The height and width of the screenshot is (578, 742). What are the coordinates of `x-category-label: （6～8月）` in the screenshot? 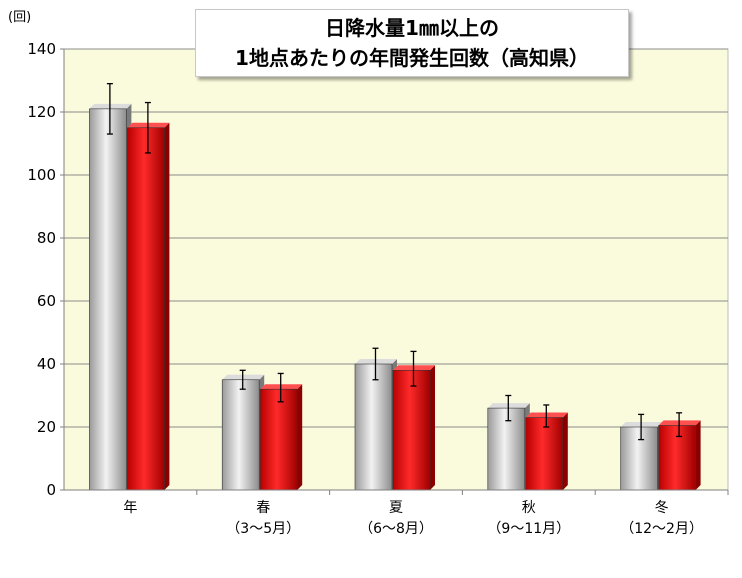 It's located at (396, 529).